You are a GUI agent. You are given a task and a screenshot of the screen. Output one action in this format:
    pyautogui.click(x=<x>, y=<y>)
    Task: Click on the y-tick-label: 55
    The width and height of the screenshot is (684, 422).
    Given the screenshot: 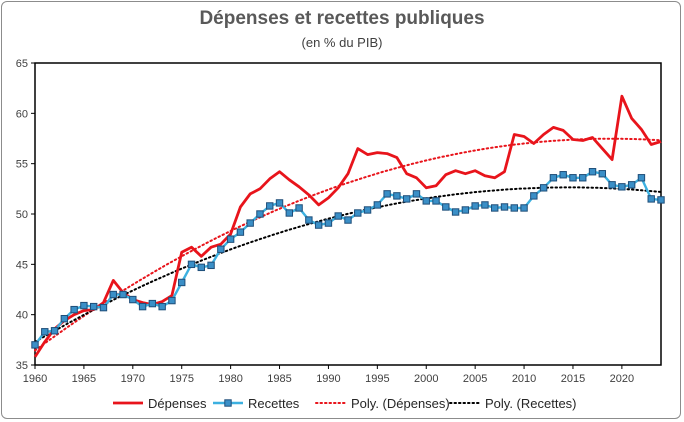 What is the action you would take?
    pyautogui.click(x=22, y=165)
    